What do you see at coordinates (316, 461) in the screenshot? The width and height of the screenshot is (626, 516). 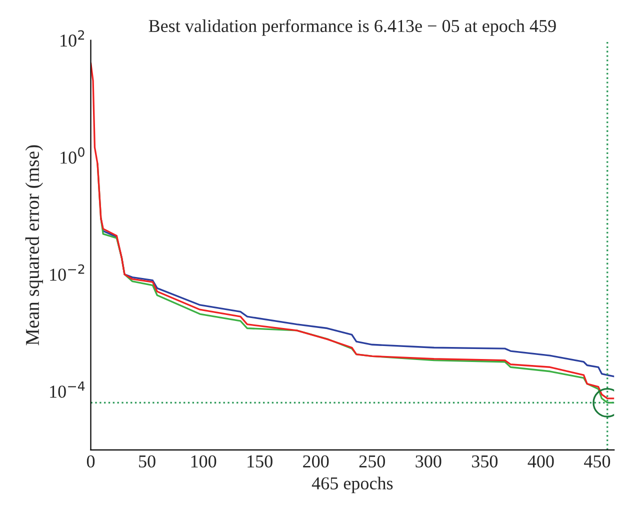 I see `x-tick-label: 200` at bounding box center [316, 461].